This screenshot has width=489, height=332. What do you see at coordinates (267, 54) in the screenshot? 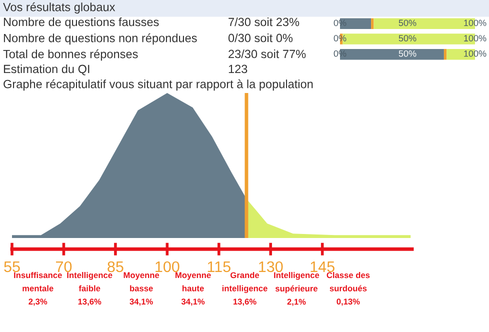
I see `text: 23/30 soit 77%` at bounding box center [267, 54].